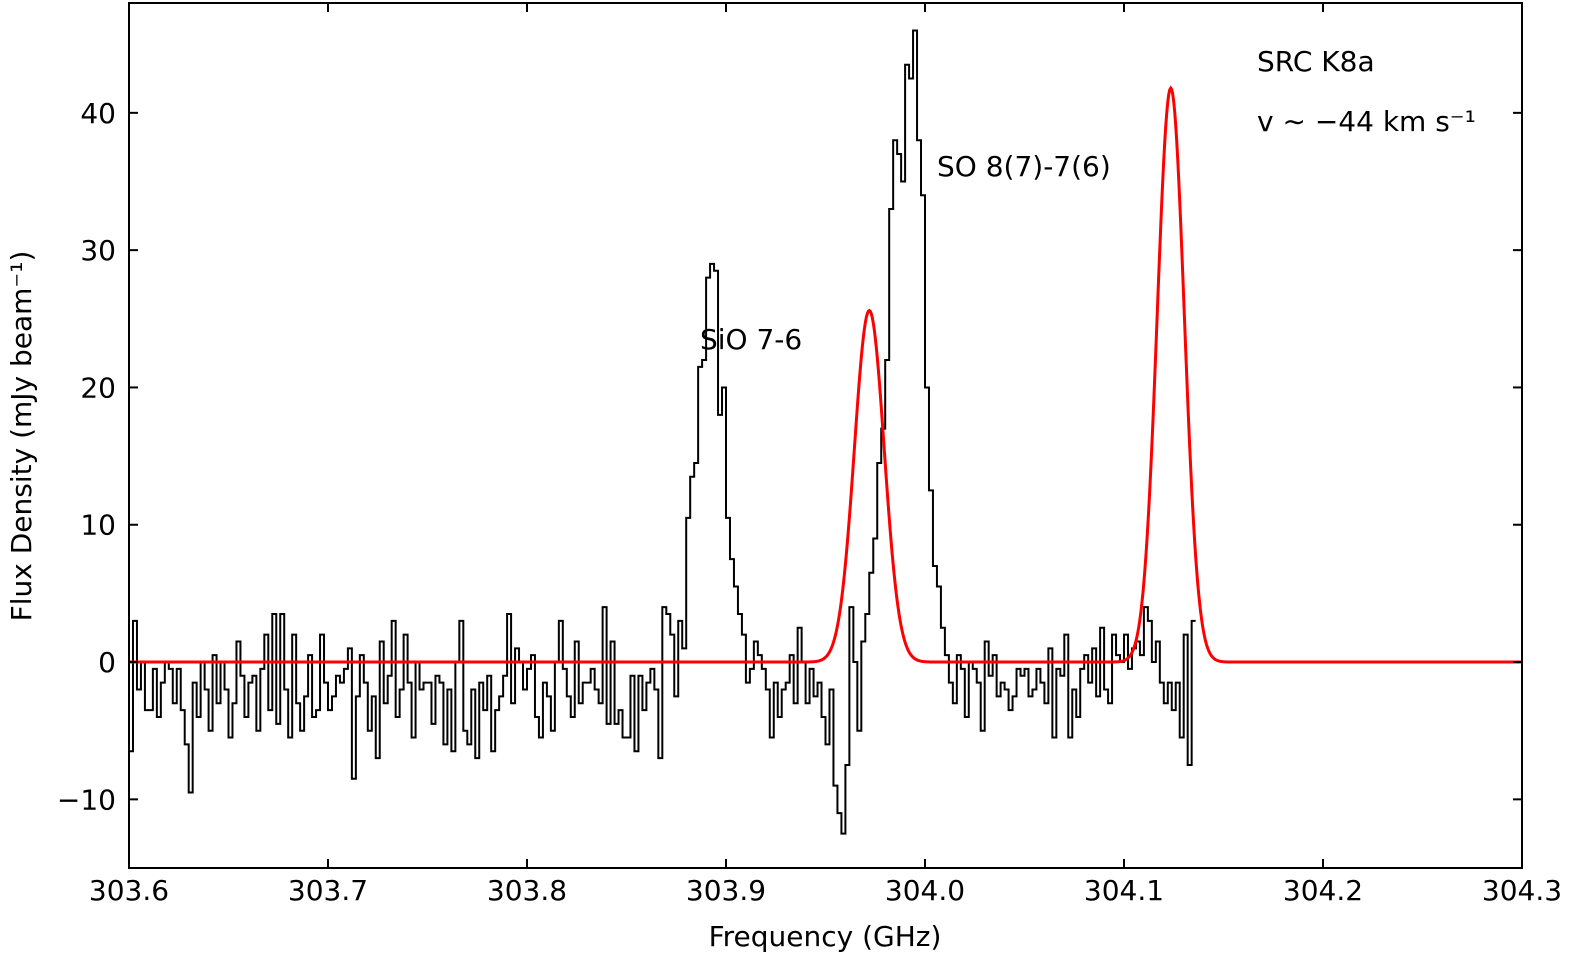 This screenshot has height=967, width=1586. I want to click on annotation-sio: SiO 7-6, so click(751, 339).